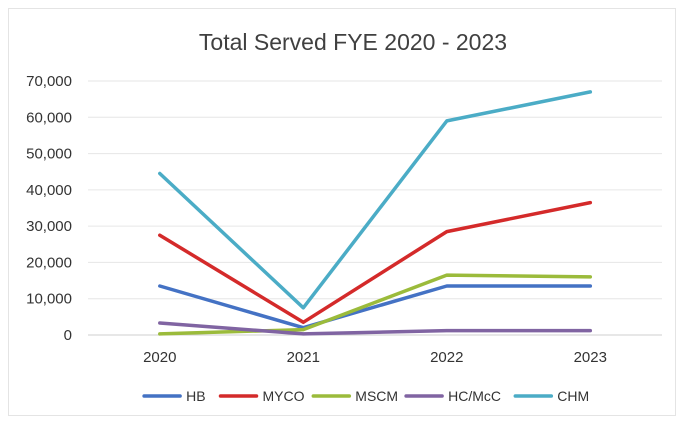  Describe the element at coordinates (573, 396) in the screenshot. I see `legend-label: CHM` at that location.